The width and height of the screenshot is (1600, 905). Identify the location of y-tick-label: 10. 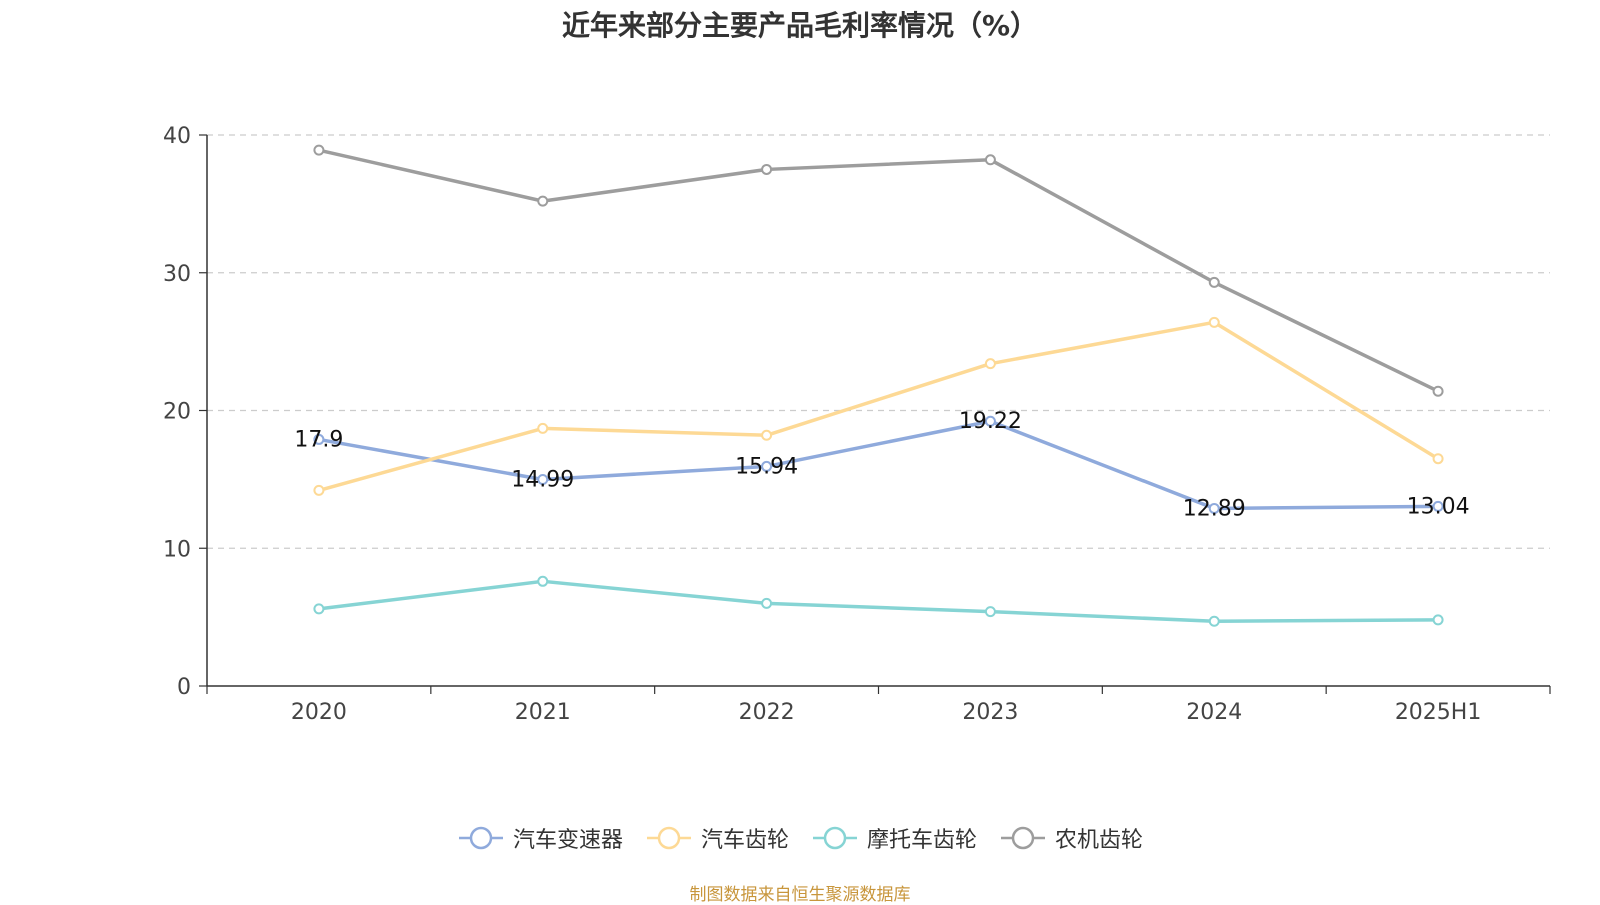
(177, 549).